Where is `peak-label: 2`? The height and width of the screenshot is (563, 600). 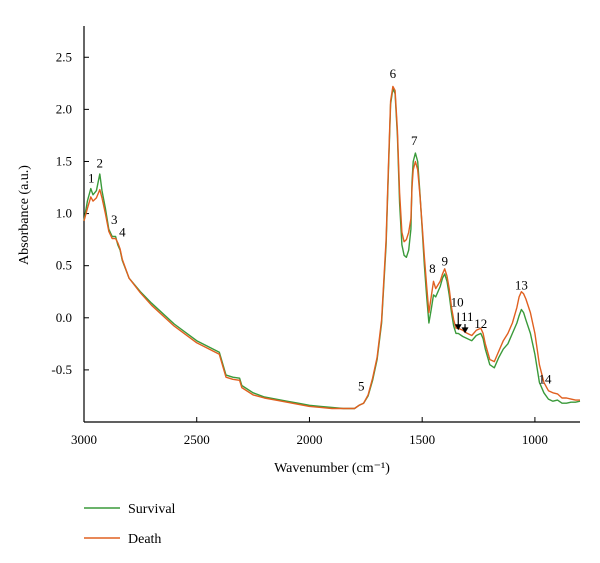 peak-label: 2 is located at coordinates (100, 163).